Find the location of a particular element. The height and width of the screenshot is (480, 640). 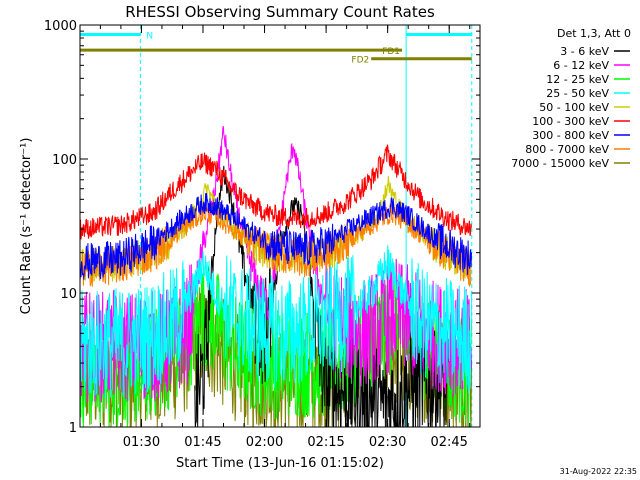

legend-label-6: 300 - 800 keV is located at coordinates (570, 135).